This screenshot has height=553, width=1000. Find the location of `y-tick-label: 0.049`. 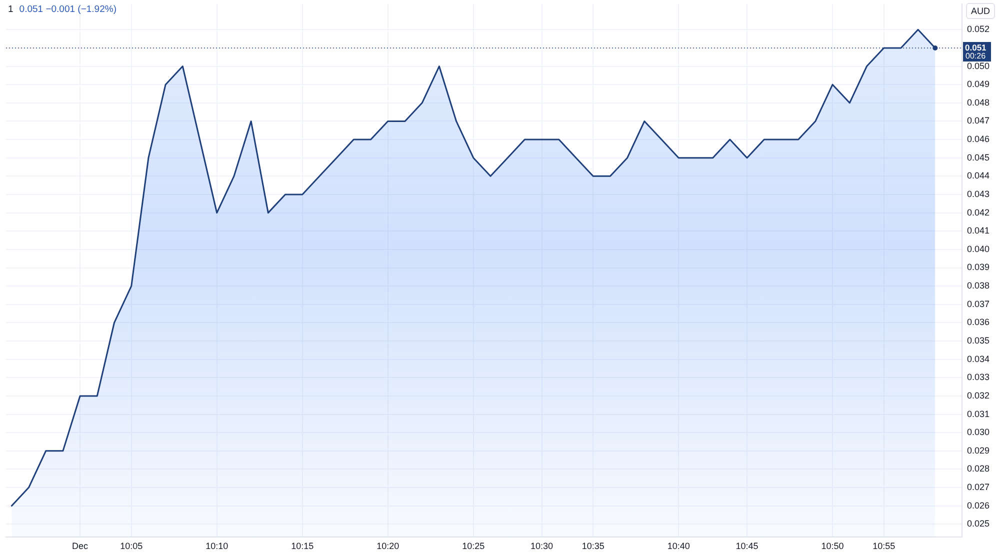

y-tick-label: 0.049 is located at coordinates (978, 84).